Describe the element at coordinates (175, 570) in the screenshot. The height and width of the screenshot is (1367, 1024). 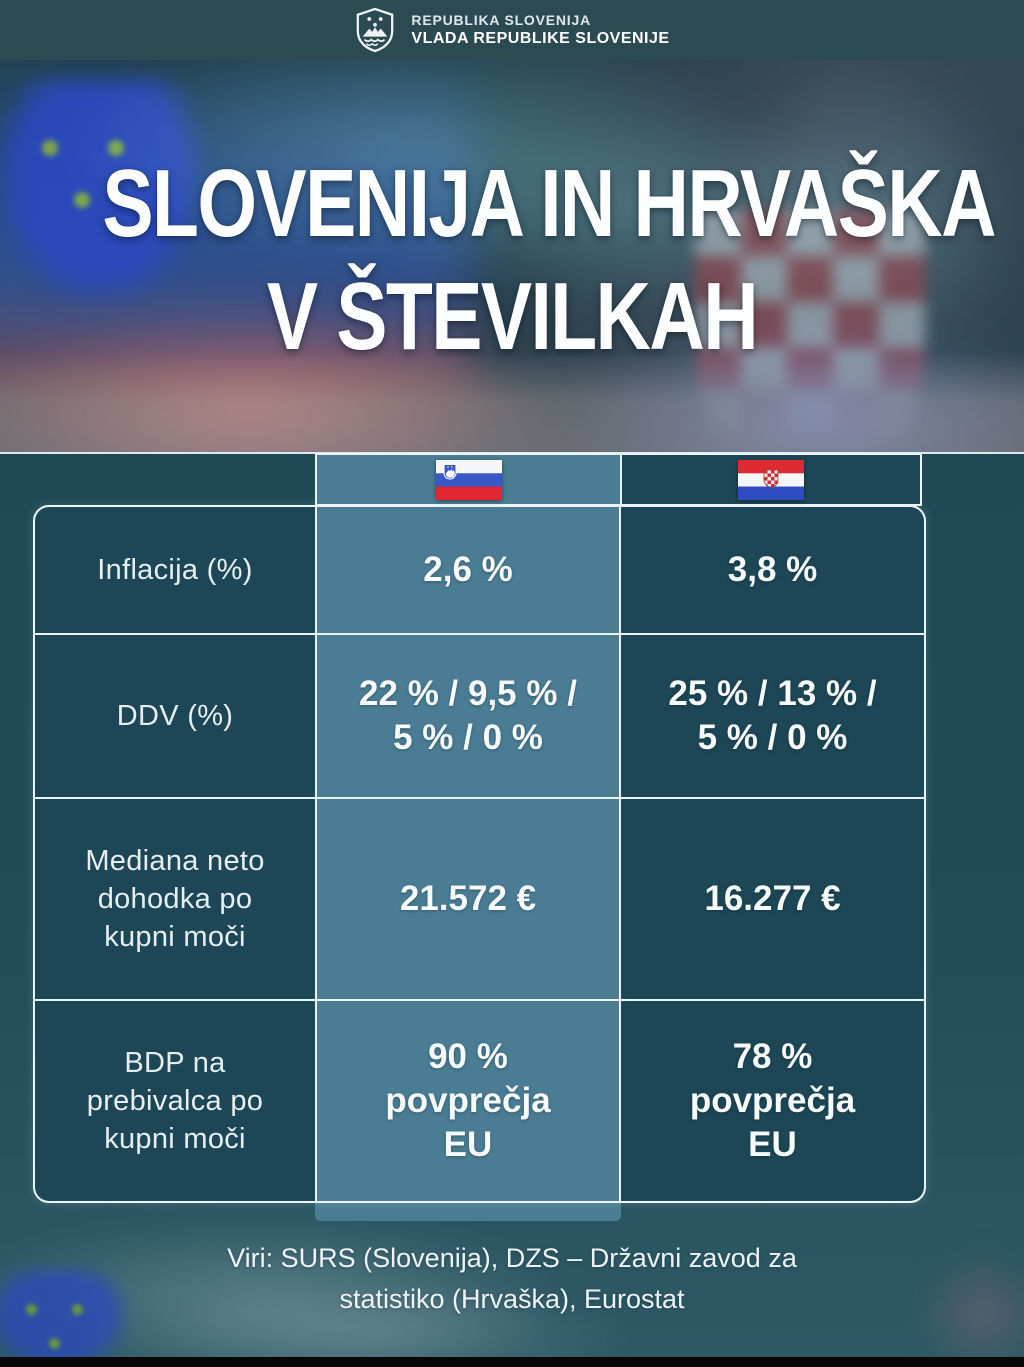
I see `row-label-inflacija: Inflacija (%)` at that location.